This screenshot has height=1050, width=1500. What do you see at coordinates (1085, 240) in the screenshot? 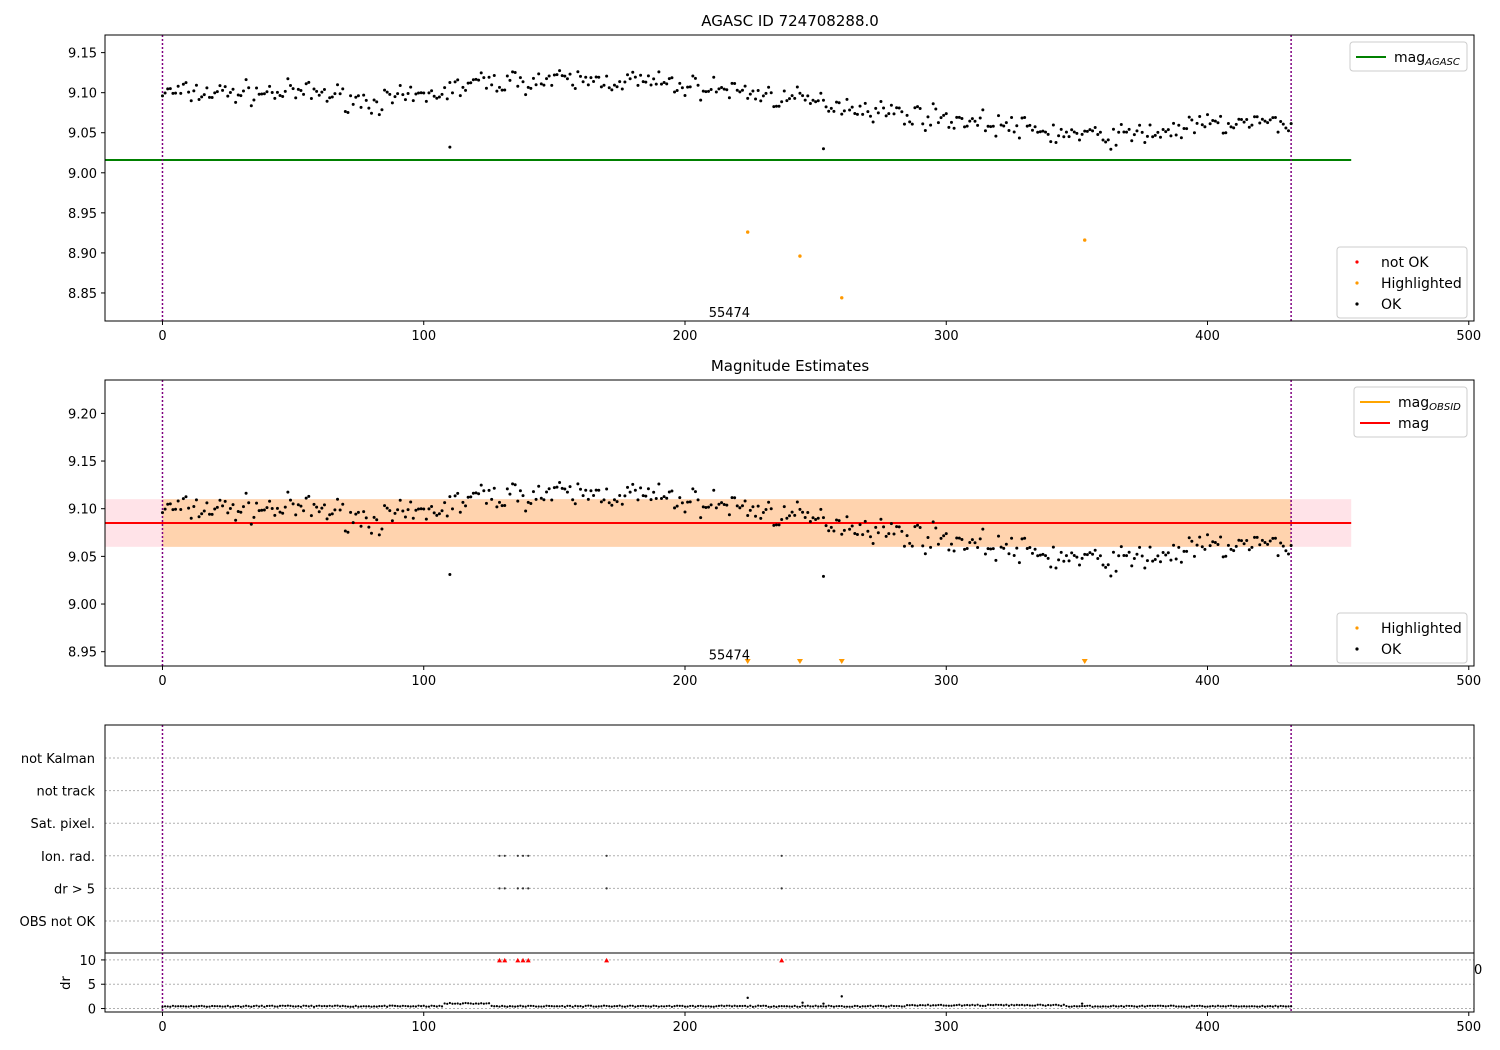
I see `highlighted-point` at bounding box center [1085, 240].